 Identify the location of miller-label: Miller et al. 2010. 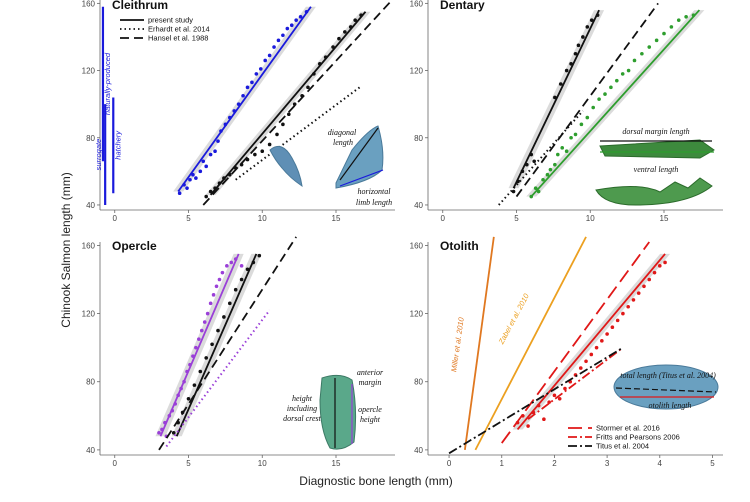
(457, 344).